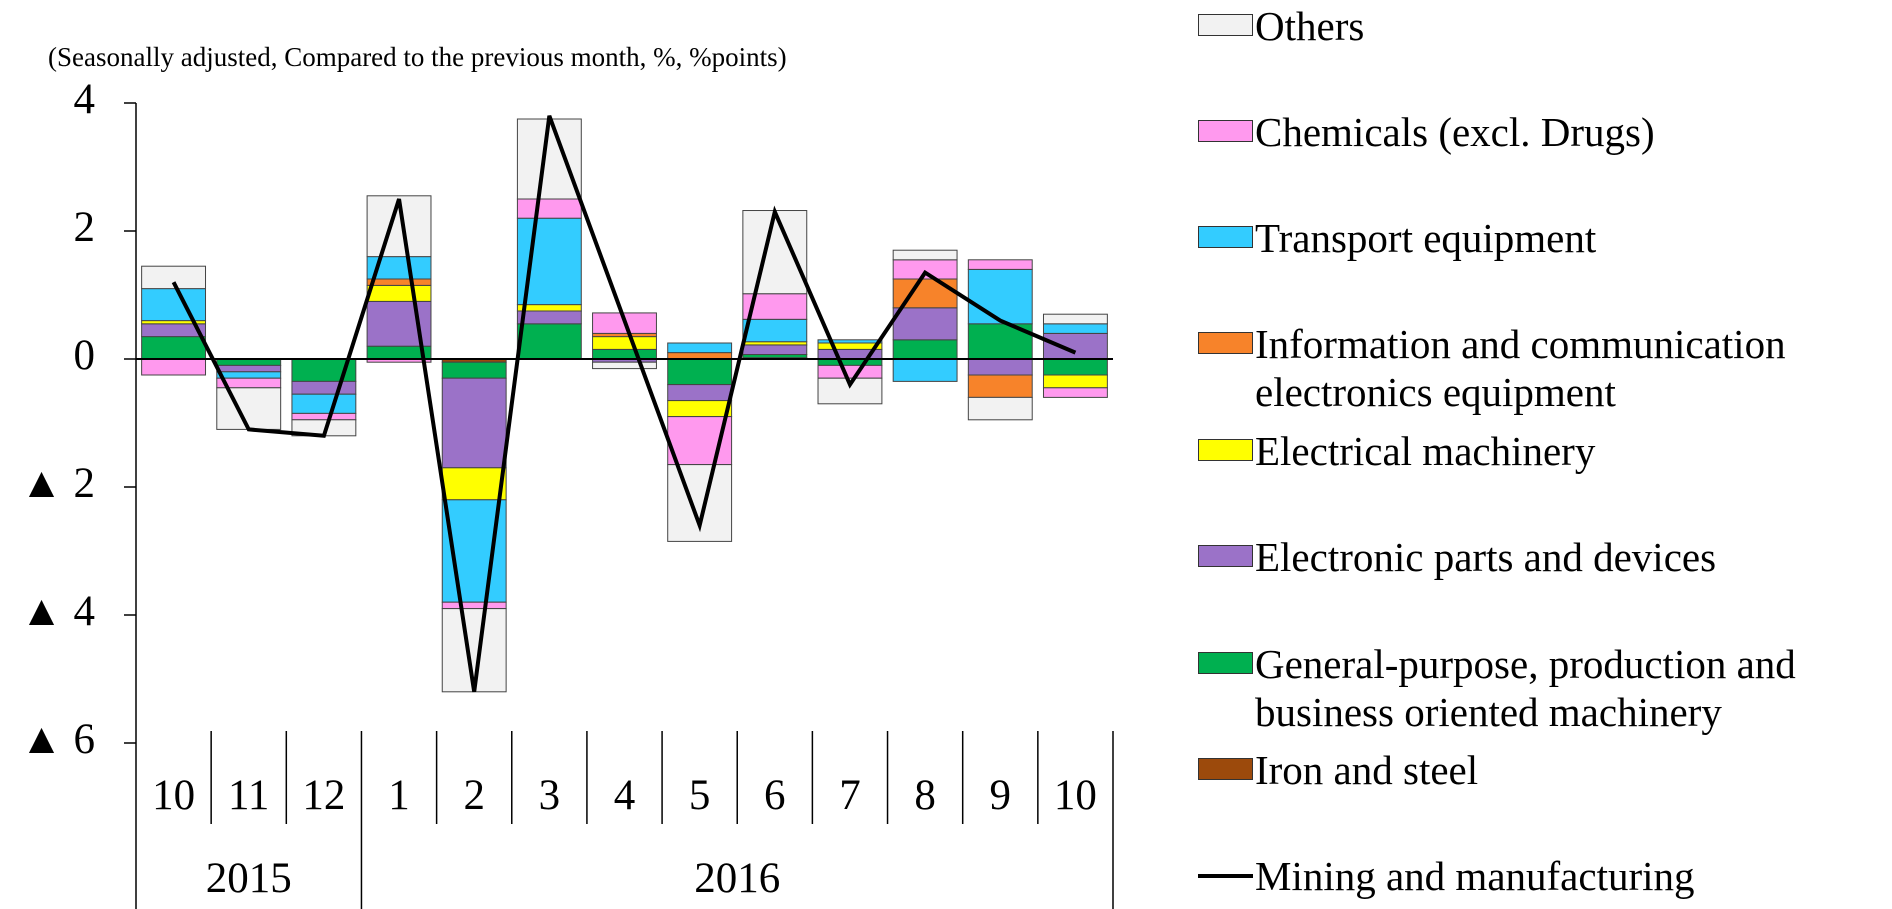 The width and height of the screenshot is (1892, 909). I want to click on y-tick-label: 4, so click(85, 99).